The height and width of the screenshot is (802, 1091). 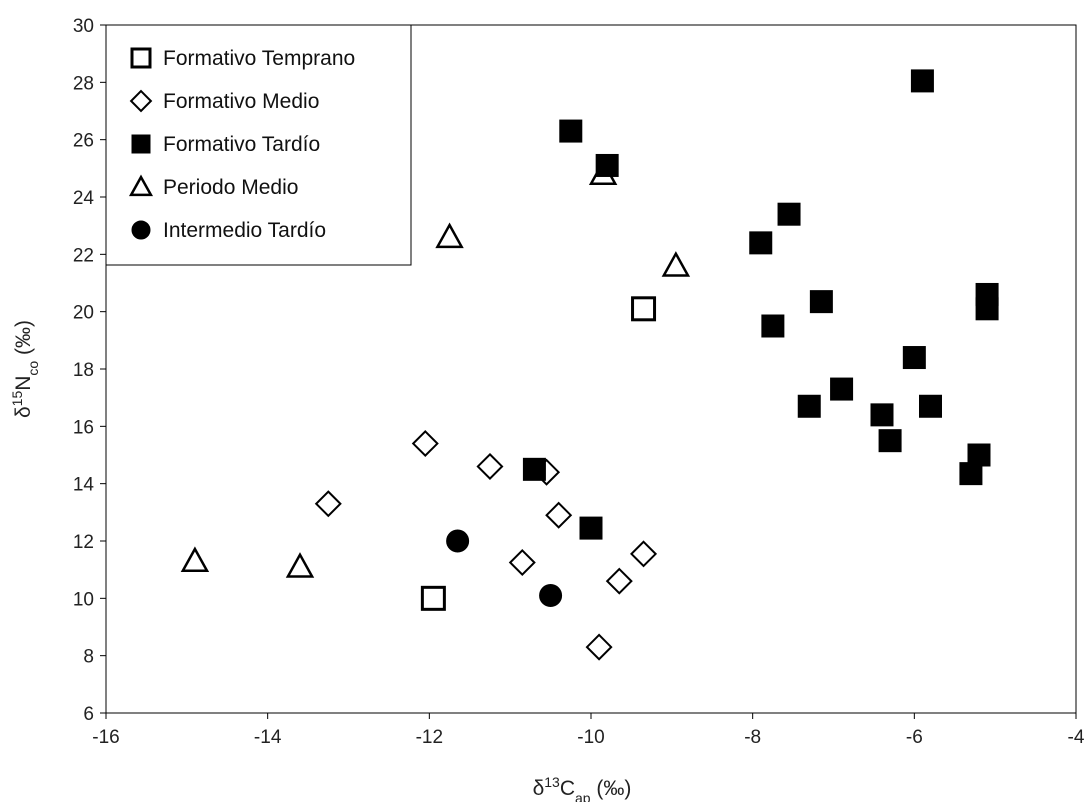 I want to click on y-tick-label: 18, so click(x=83, y=370).